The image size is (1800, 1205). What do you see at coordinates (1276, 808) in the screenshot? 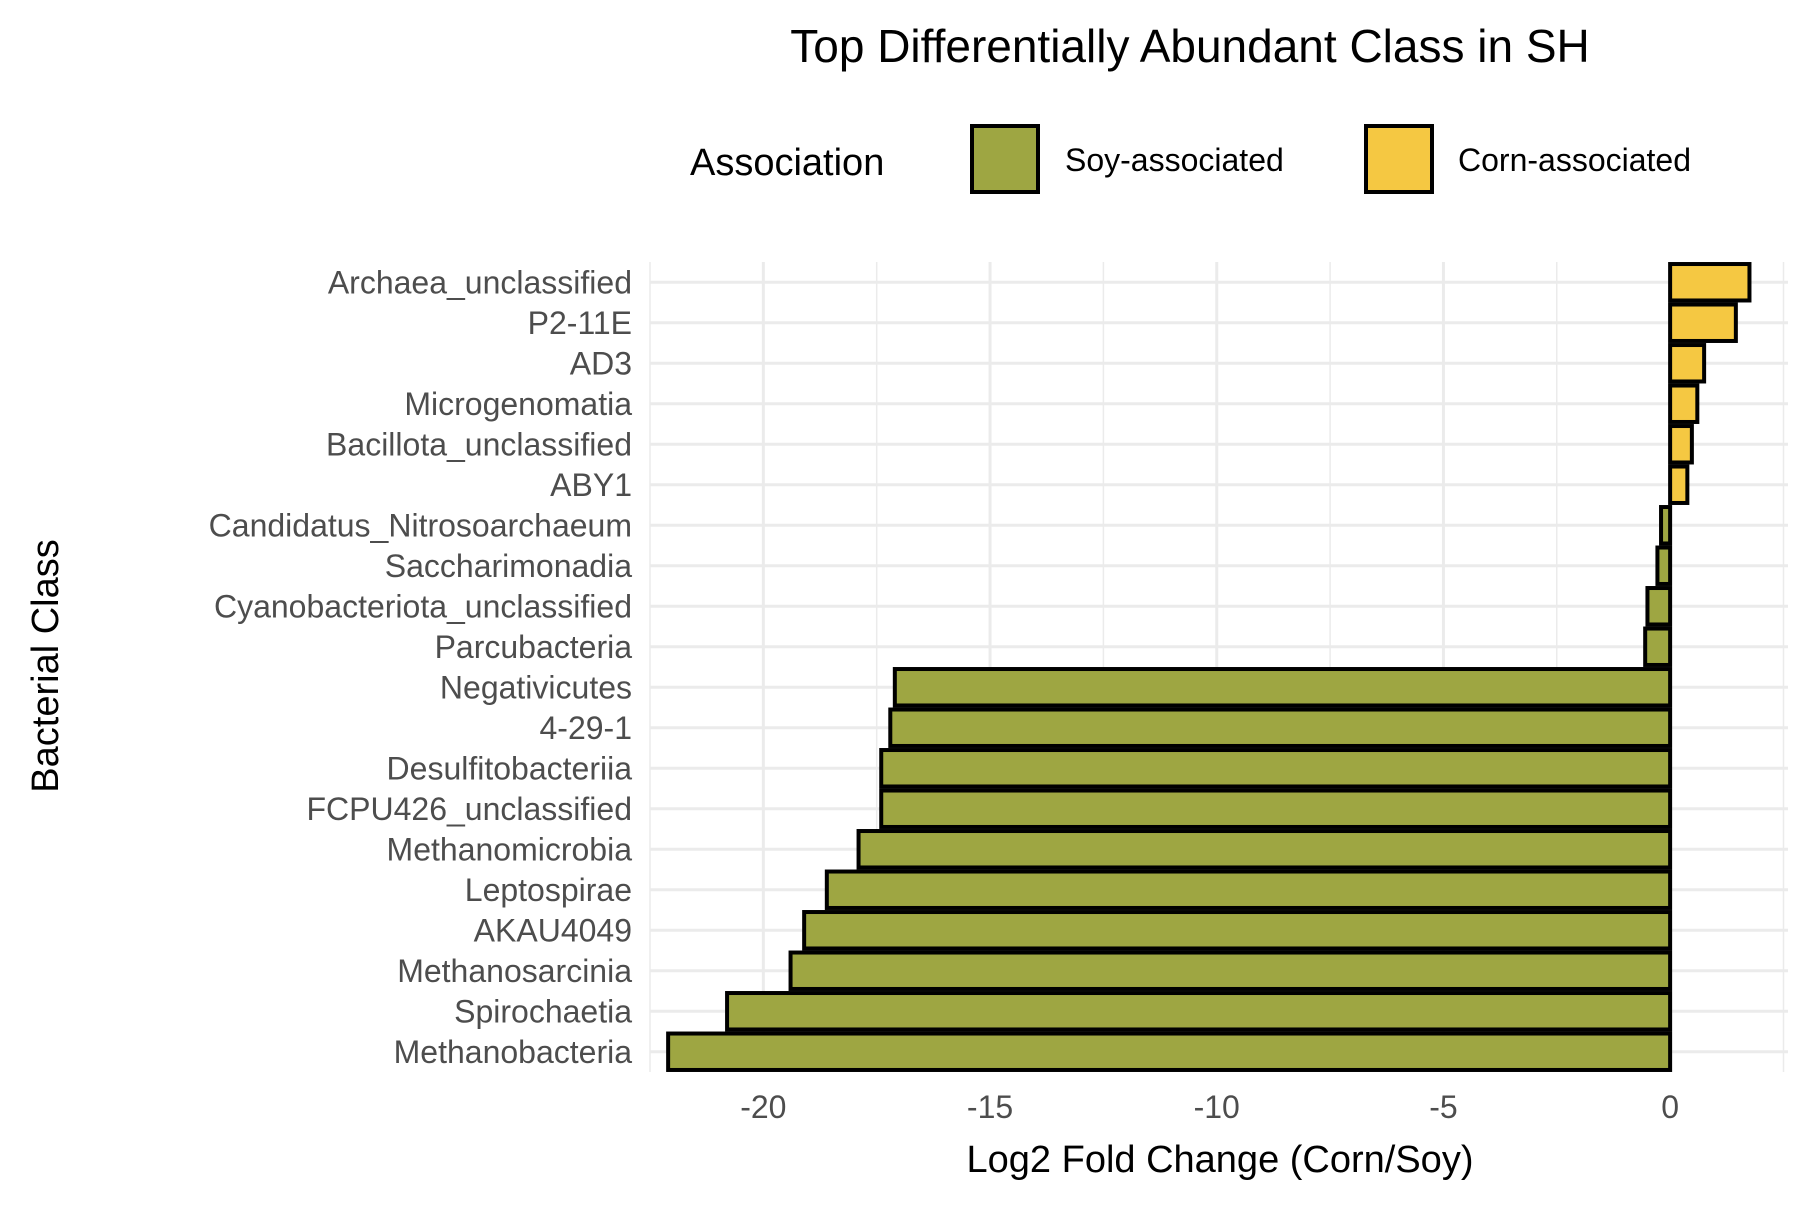
I see `bar-fcpu426-unclassified` at bounding box center [1276, 808].